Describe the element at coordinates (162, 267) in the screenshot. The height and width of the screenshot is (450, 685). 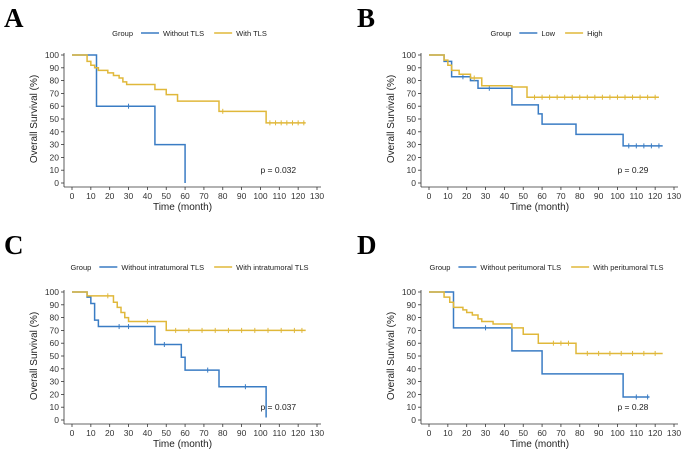
I see `legend-entry-0: Without intratumoral TLS` at that location.